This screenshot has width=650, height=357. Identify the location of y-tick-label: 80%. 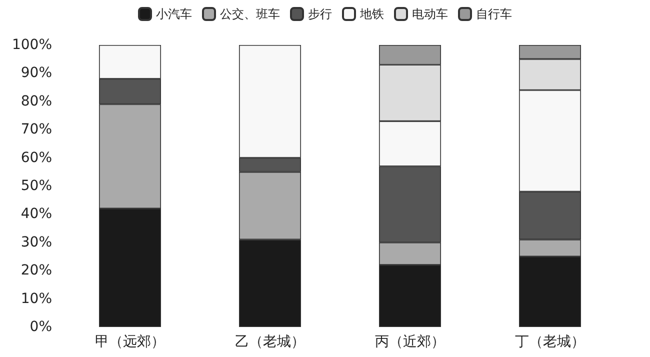
(36, 101).